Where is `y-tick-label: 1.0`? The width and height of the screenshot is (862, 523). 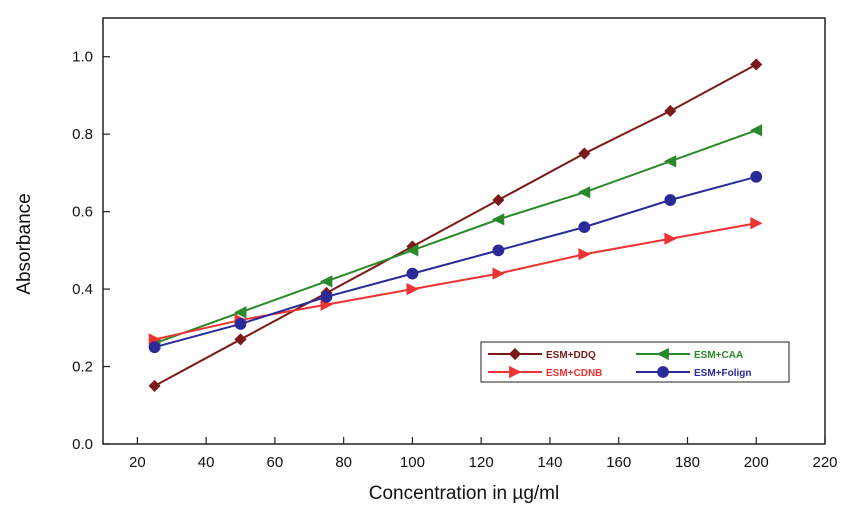
y-tick-label: 1.0 is located at coordinates (82, 57).